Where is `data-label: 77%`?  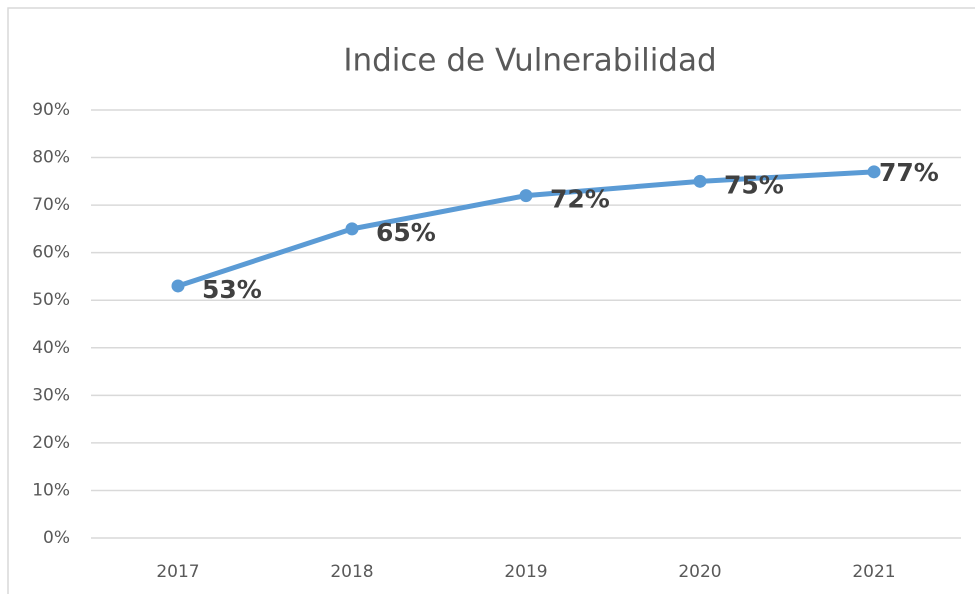 data-label: 77% is located at coordinates (909, 172).